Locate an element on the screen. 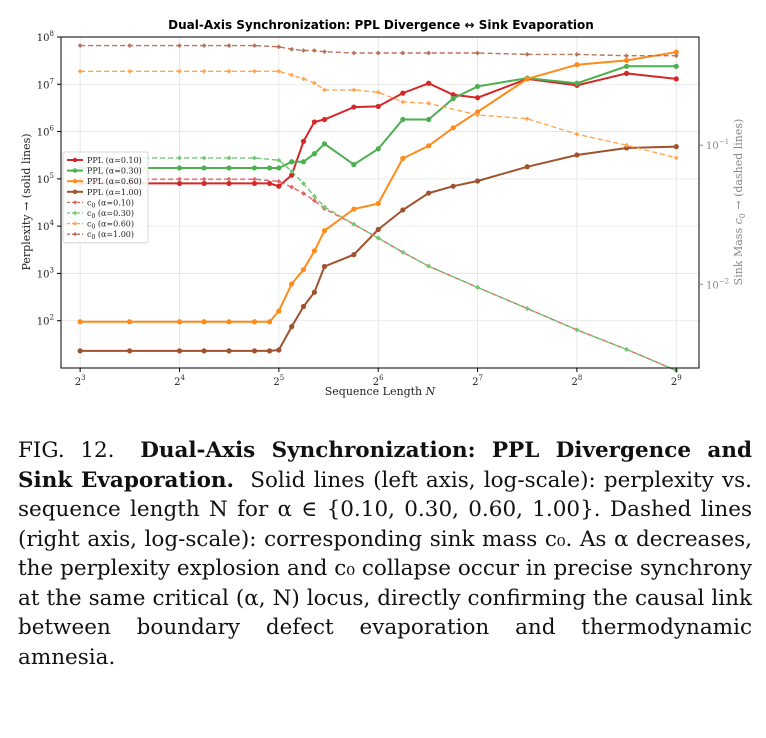 The height and width of the screenshot is (738, 766). x-tick-label-6: 29 is located at coordinates (676, 381).